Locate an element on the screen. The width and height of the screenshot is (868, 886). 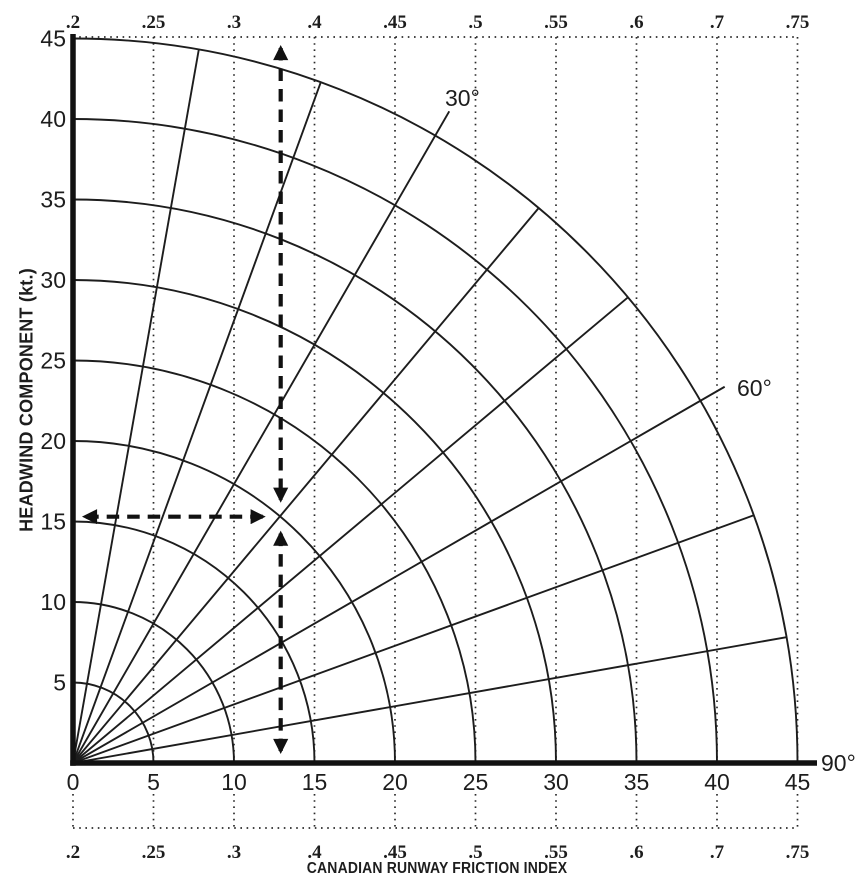
crfi-top-label-3: .4 is located at coordinates (314, 22).